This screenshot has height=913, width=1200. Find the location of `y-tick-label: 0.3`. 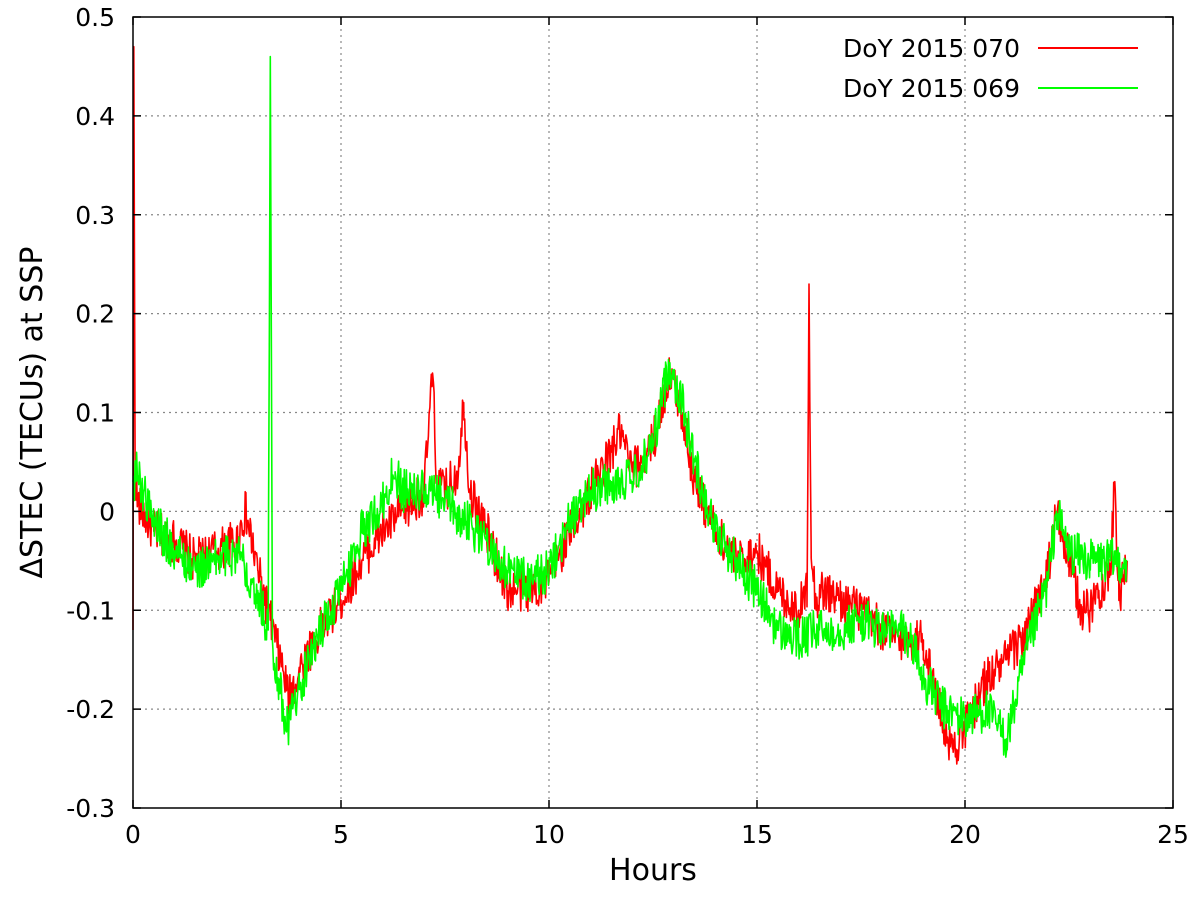

y-tick-label: 0.3 is located at coordinates (95, 215).